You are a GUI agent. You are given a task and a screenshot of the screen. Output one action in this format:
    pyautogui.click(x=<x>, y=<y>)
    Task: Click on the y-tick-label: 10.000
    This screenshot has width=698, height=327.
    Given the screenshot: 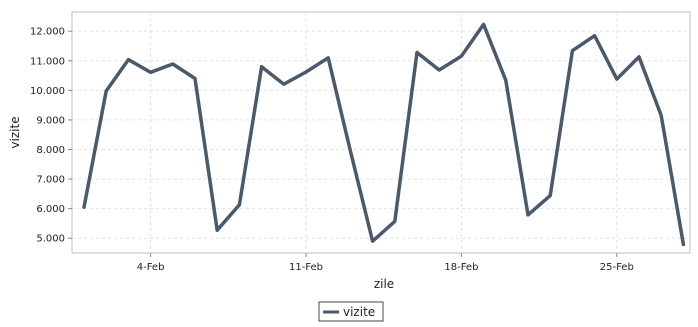 What is the action you would take?
    pyautogui.click(x=47, y=91)
    